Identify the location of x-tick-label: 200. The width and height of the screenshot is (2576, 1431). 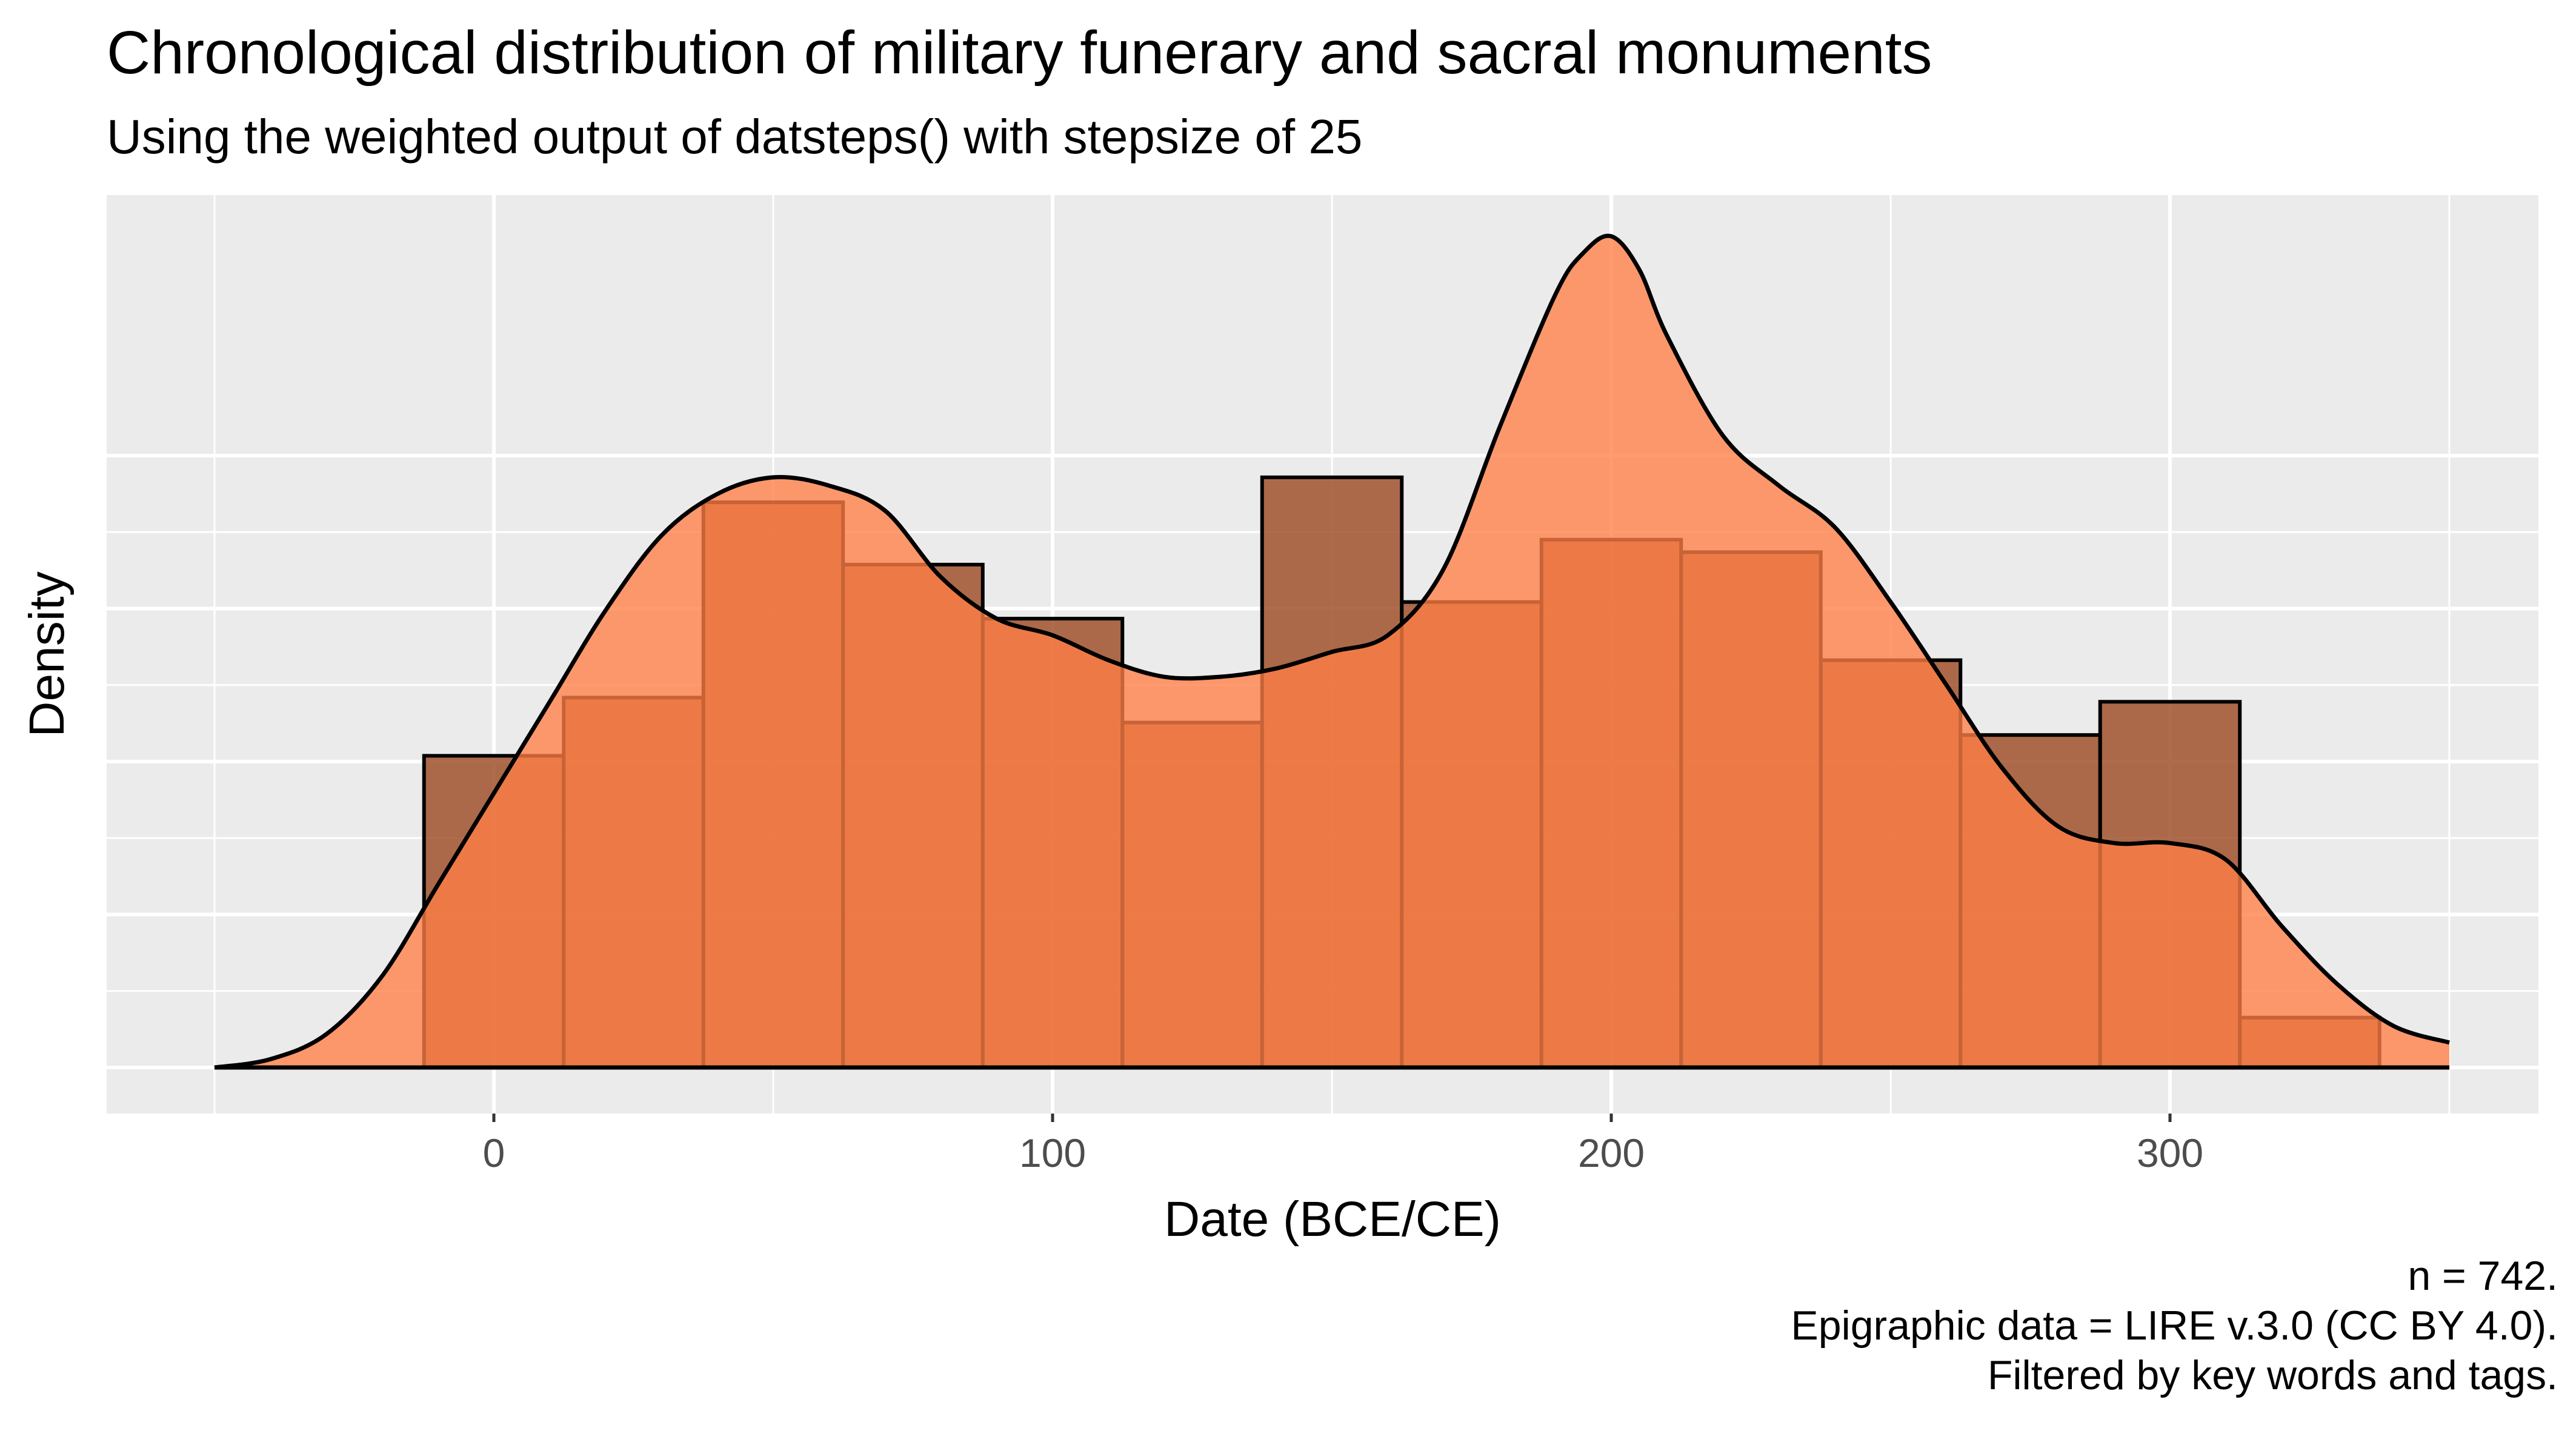
(1611, 1153).